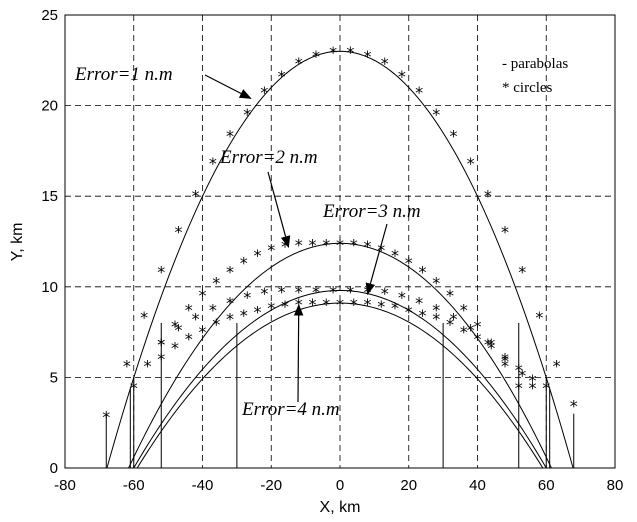  What do you see at coordinates (123, 74) in the screenshot?
I see `annotation-error-1: Error=1 n.m` at bounding box center [123, 74].